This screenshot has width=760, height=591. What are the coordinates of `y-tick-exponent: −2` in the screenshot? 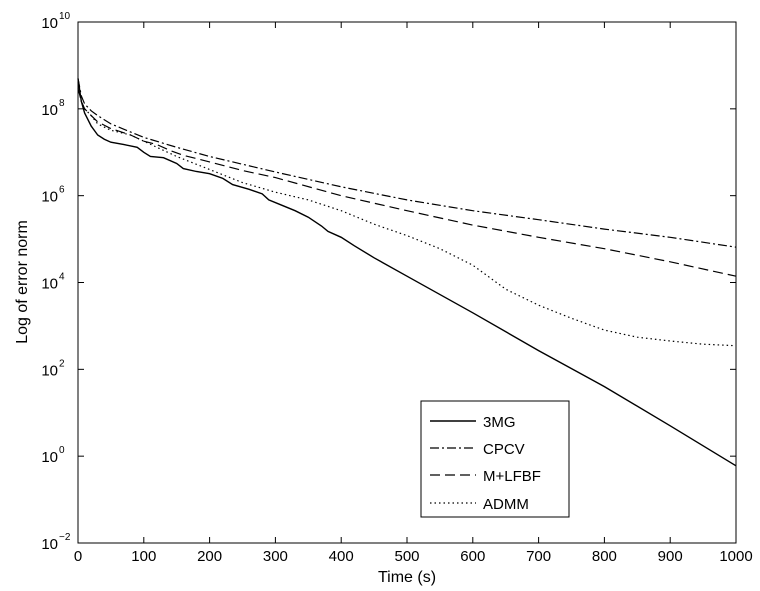 It's located at (65, 537).